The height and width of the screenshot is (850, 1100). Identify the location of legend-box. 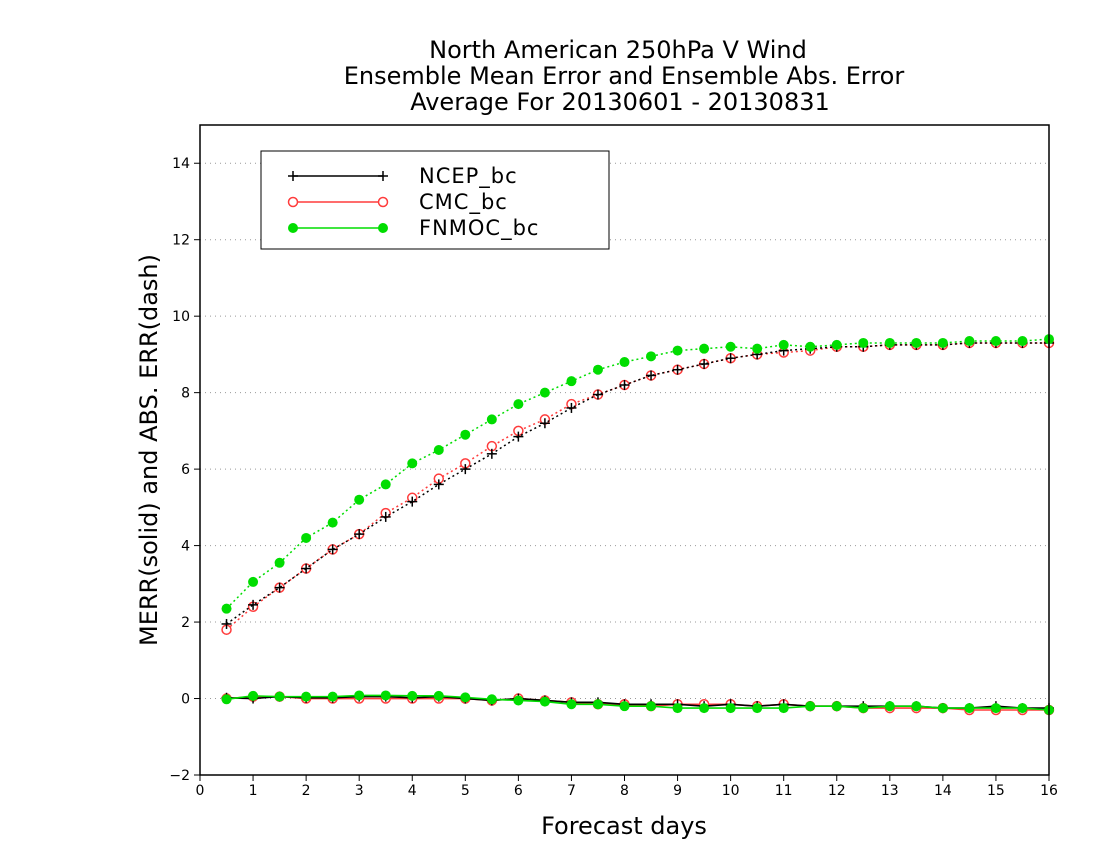
(435, 200).